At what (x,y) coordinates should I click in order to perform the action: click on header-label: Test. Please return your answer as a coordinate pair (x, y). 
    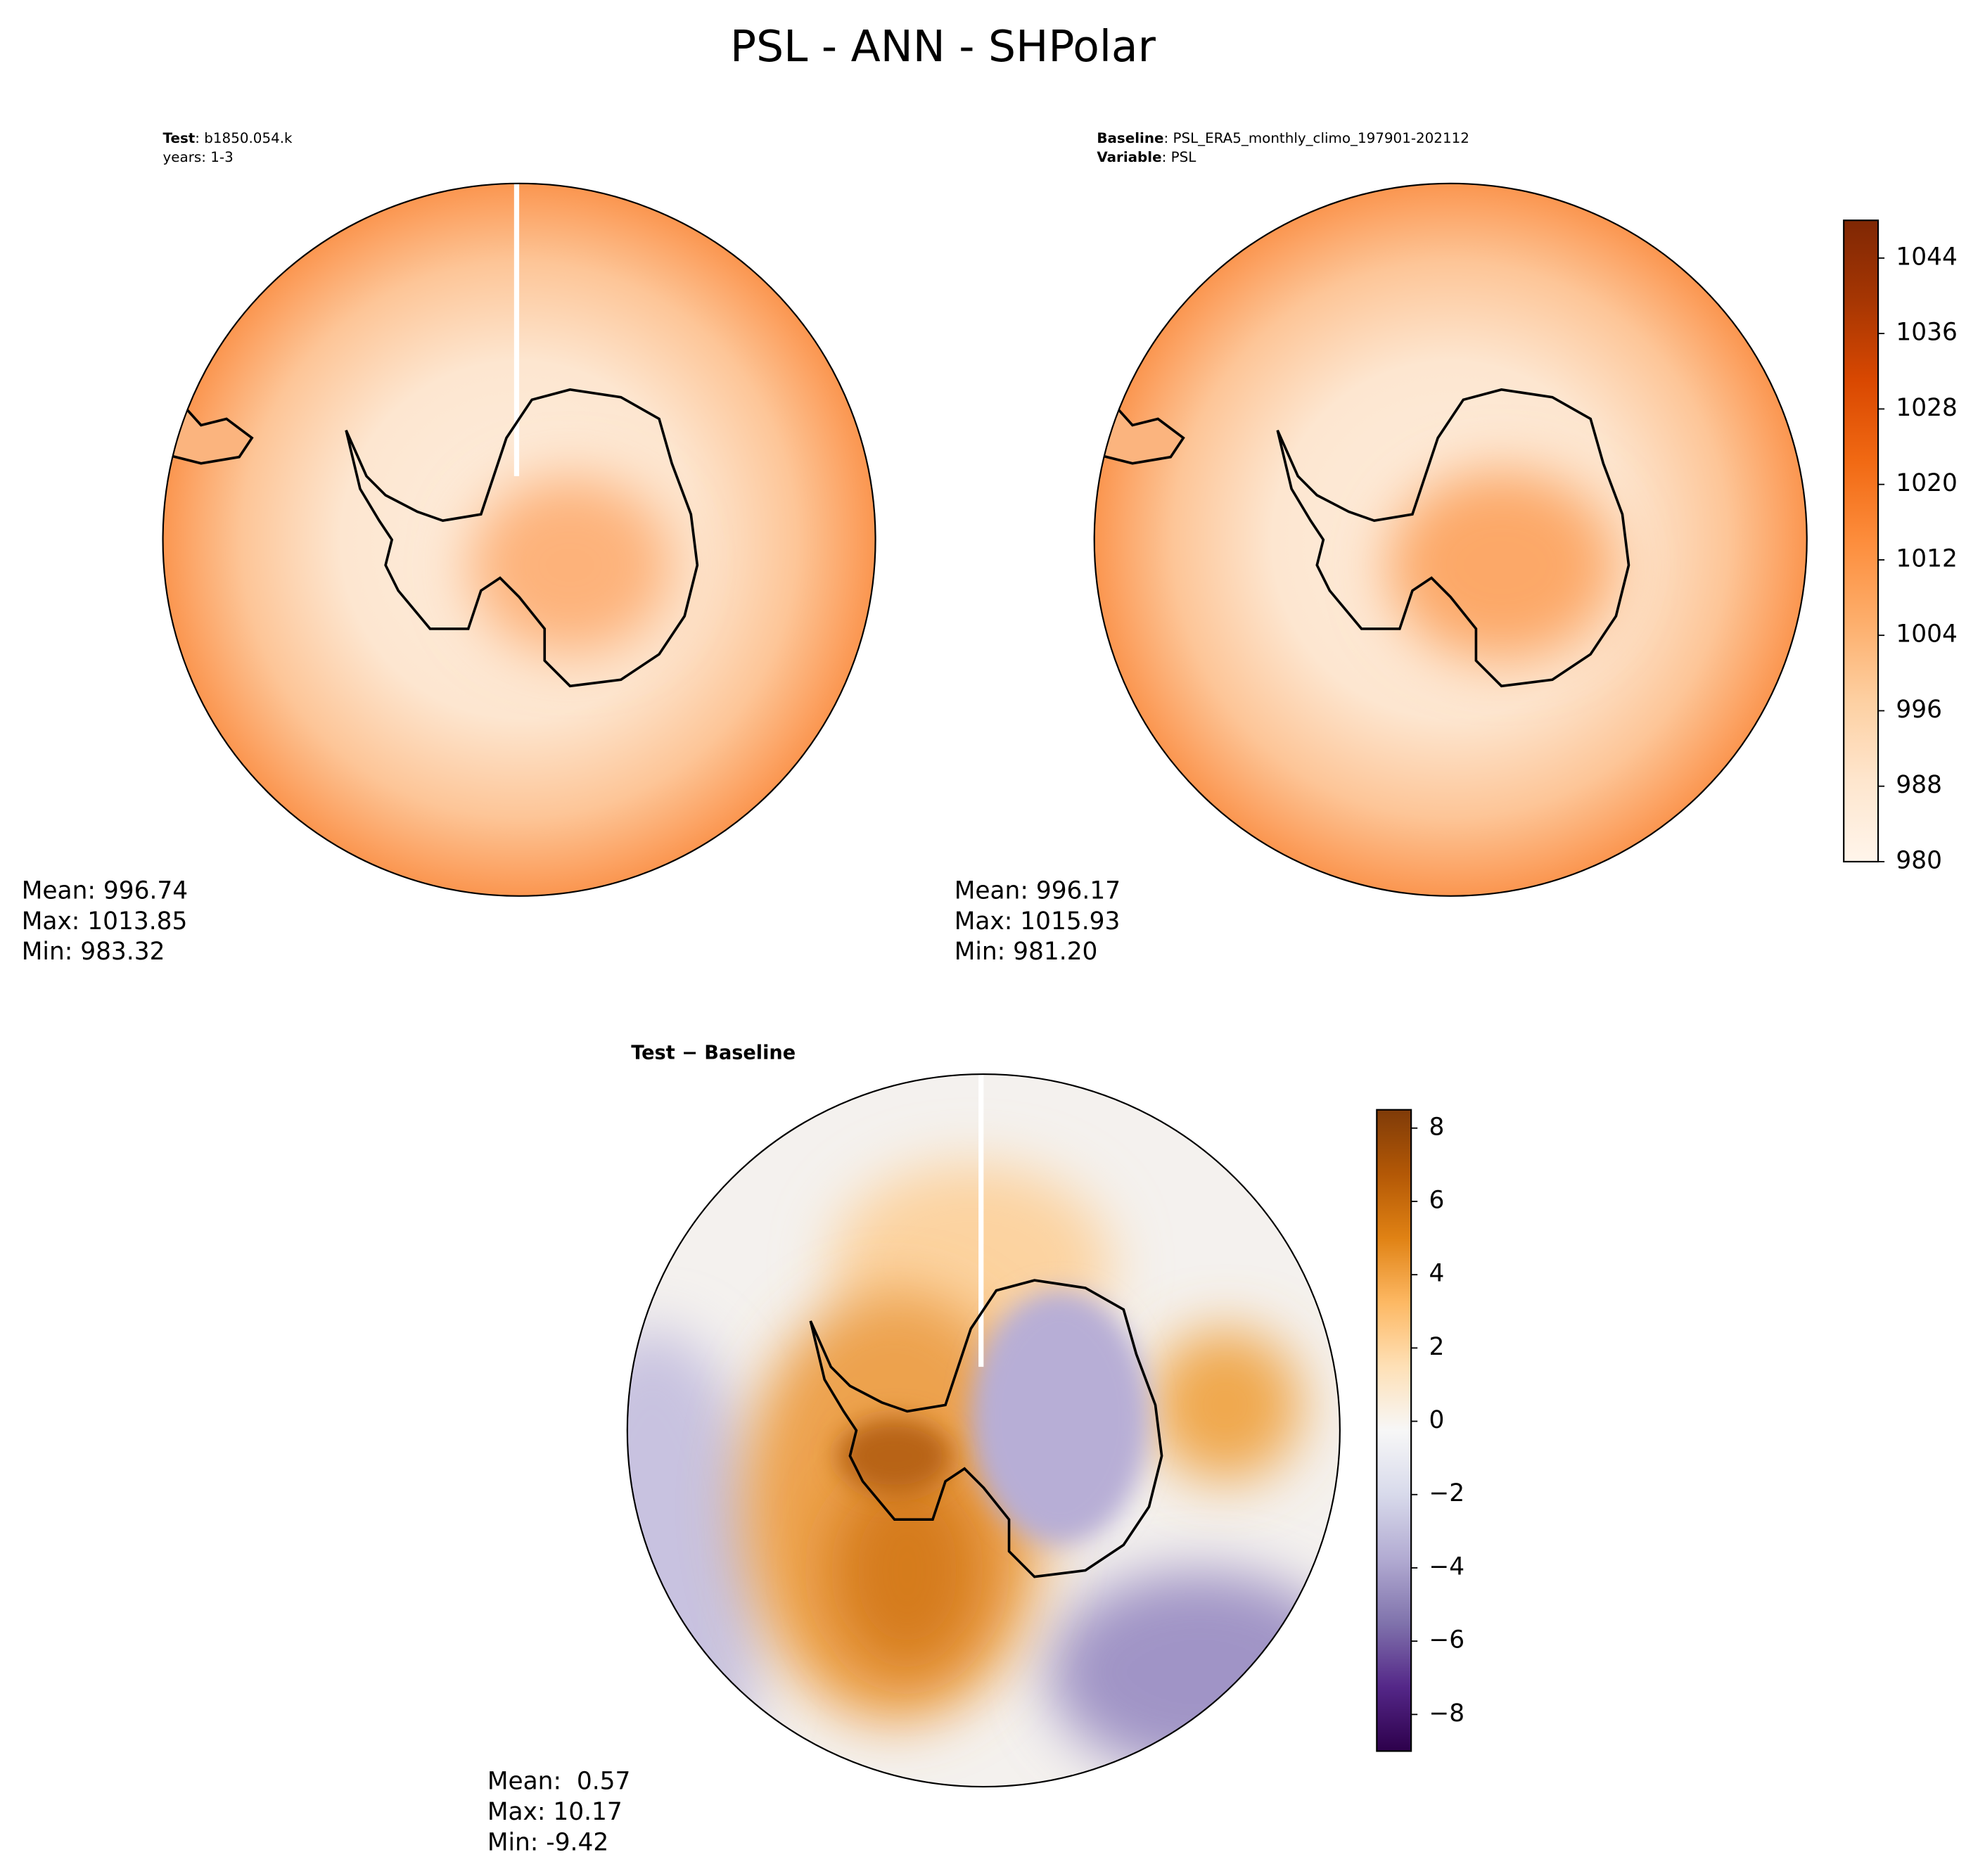
    Looking at the image, I should click on (179, 138).